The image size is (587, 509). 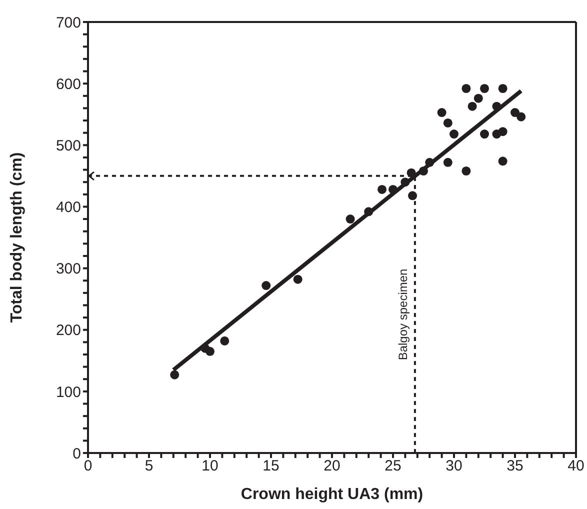 I want to click on y-tick-label: 500, so click(x=68, y=145).